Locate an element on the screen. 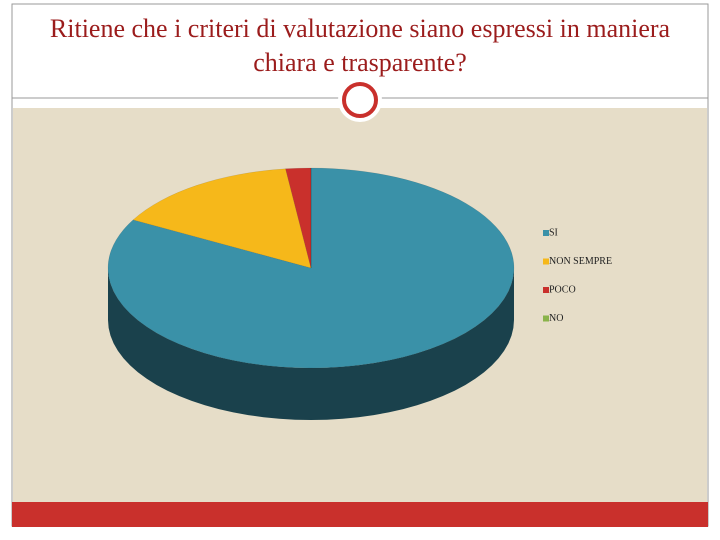 Image resolution: width=720 pixels, height=540 pixels. footer-bar is located at coordinates (360, 514).